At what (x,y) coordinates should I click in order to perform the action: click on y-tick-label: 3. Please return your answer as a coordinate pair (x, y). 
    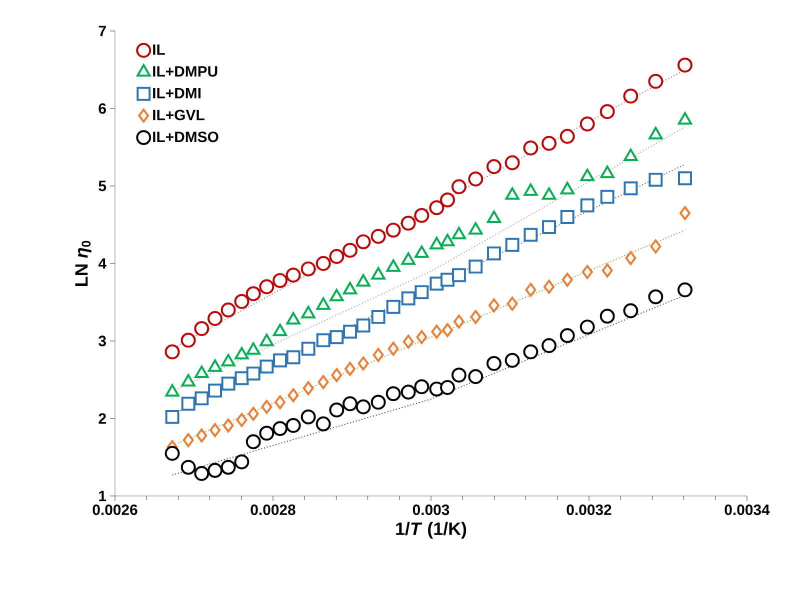
    Looking at the image, I should click on (102, 341).